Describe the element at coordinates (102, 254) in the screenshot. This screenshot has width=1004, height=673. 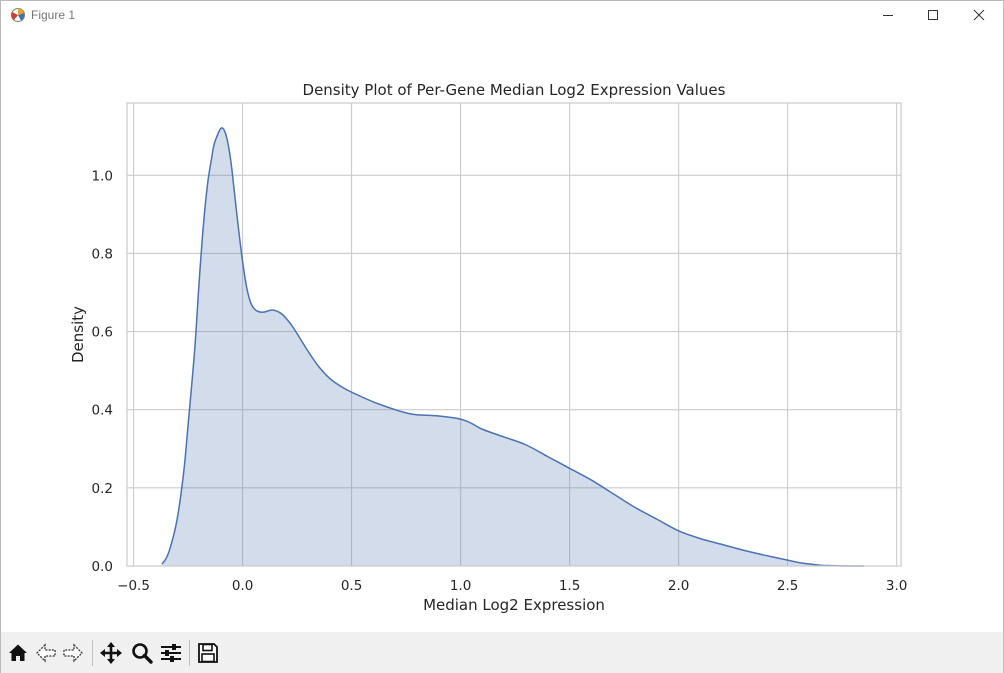
I see `y-tick-label: 0.8` at that location.